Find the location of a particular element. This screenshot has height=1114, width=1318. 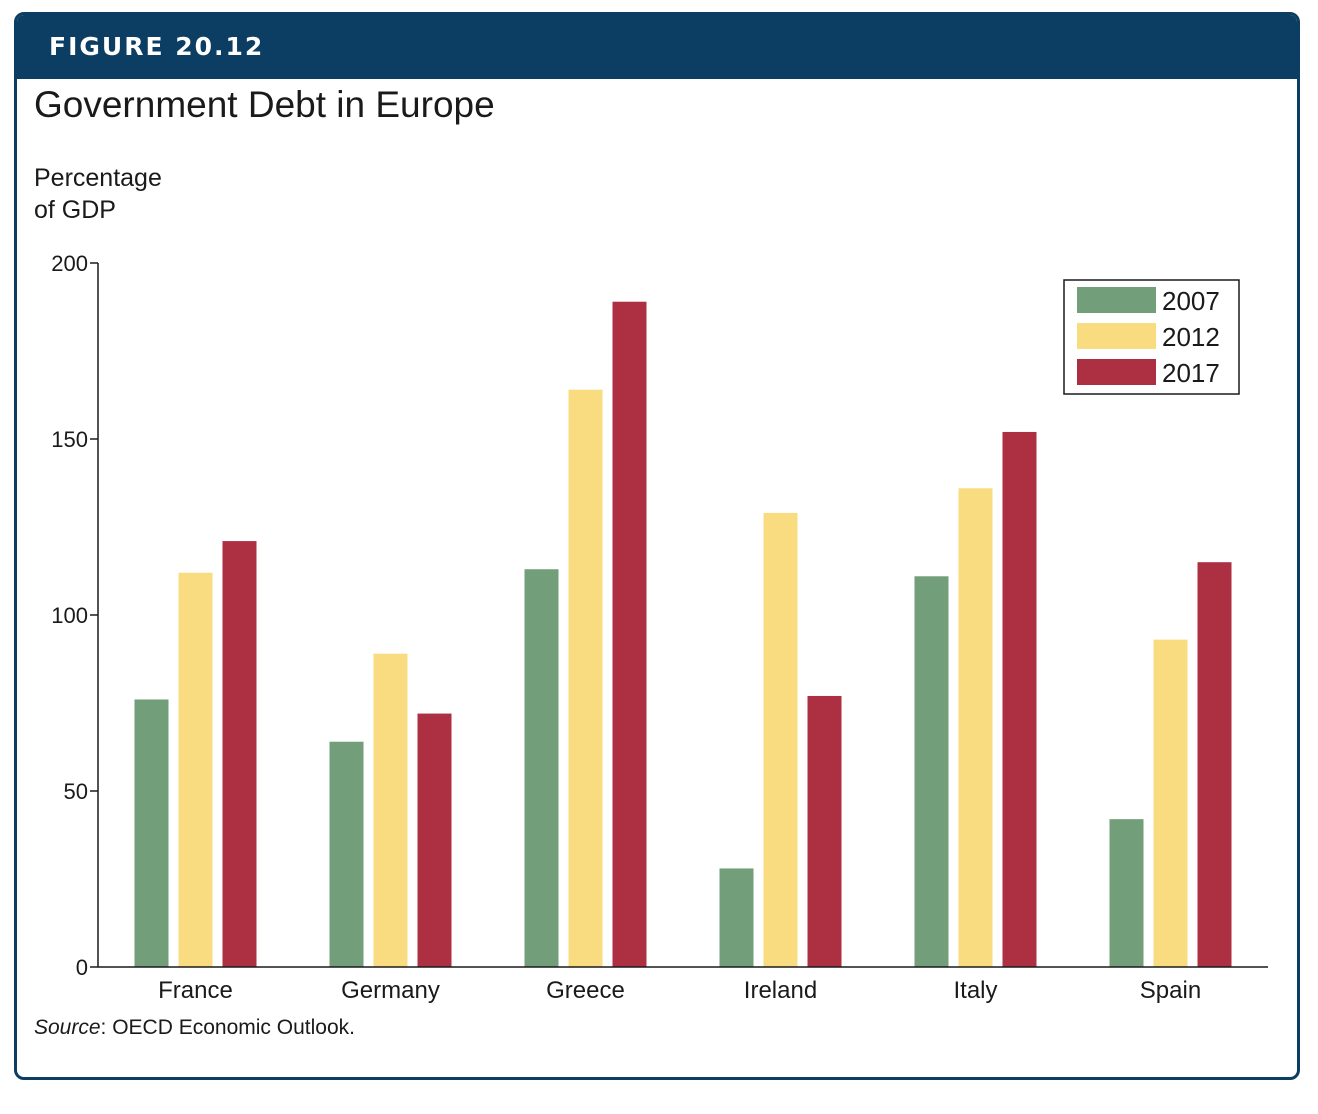

bar-germany-2017 is located at coordinates (434, 840).